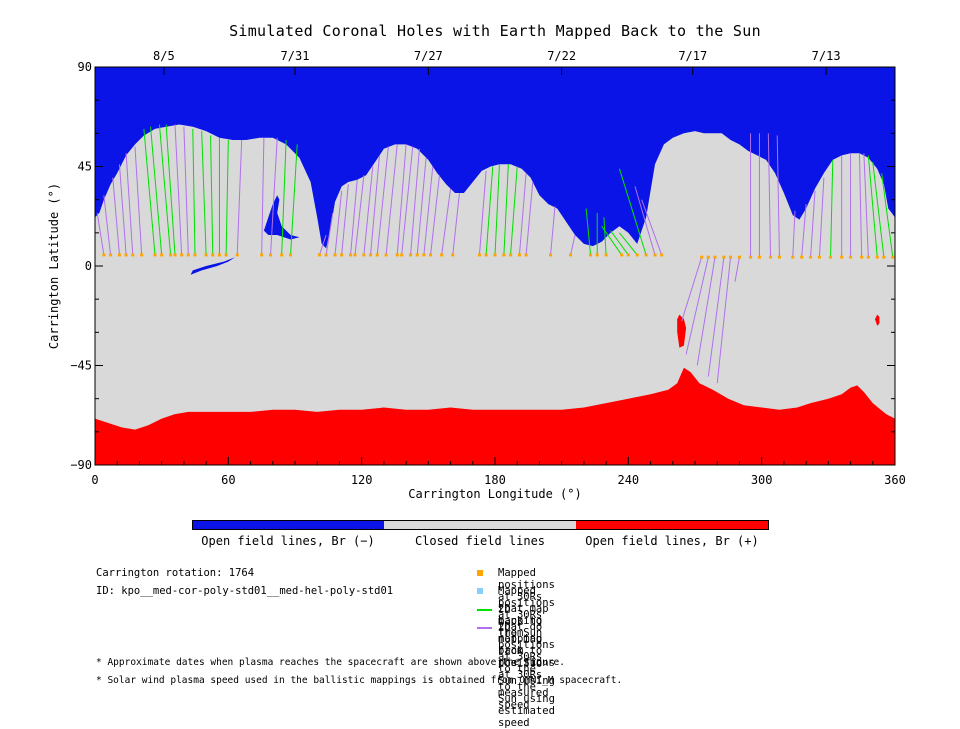 The width and height of the screenshot is (960, 729). I want to click on colorbar-label-open-negative: Open field lines, Br (−), so click(288, 541).